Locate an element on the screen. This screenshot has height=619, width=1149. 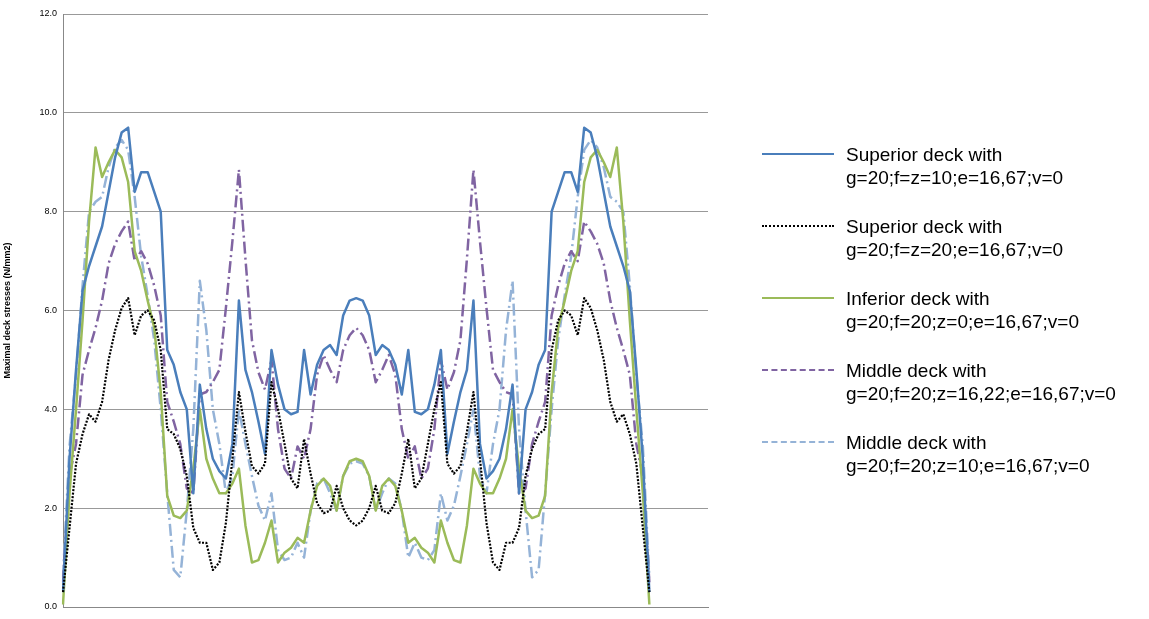
y-tick-label: 10.0 is located at coordinates (48, 112).